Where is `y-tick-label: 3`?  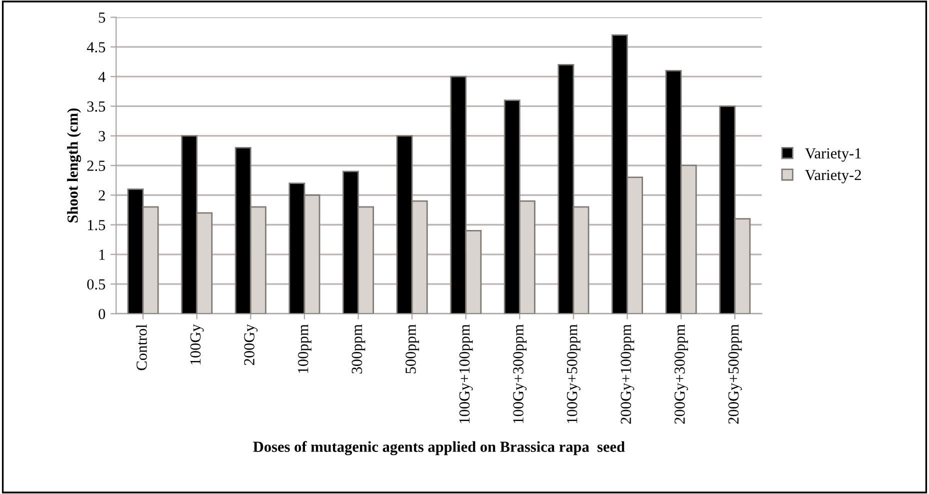 y-tick-label: 3 is located at coordinates (102, 136).